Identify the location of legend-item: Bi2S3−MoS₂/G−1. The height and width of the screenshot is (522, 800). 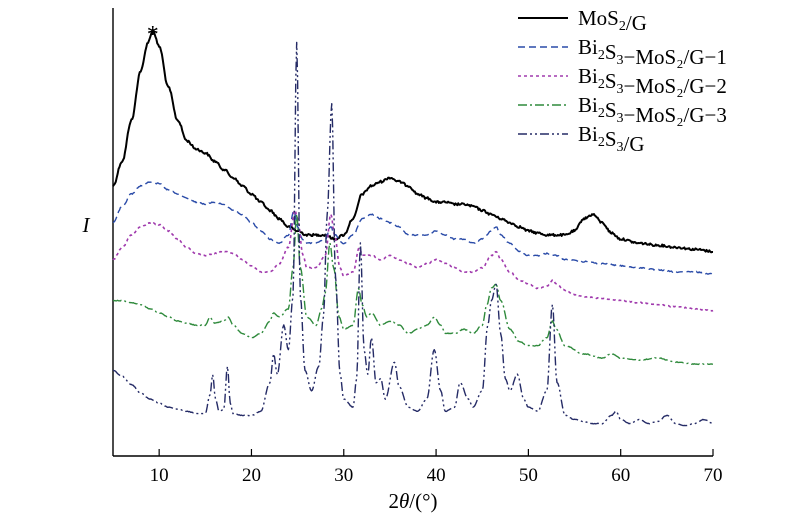
(622, 52).